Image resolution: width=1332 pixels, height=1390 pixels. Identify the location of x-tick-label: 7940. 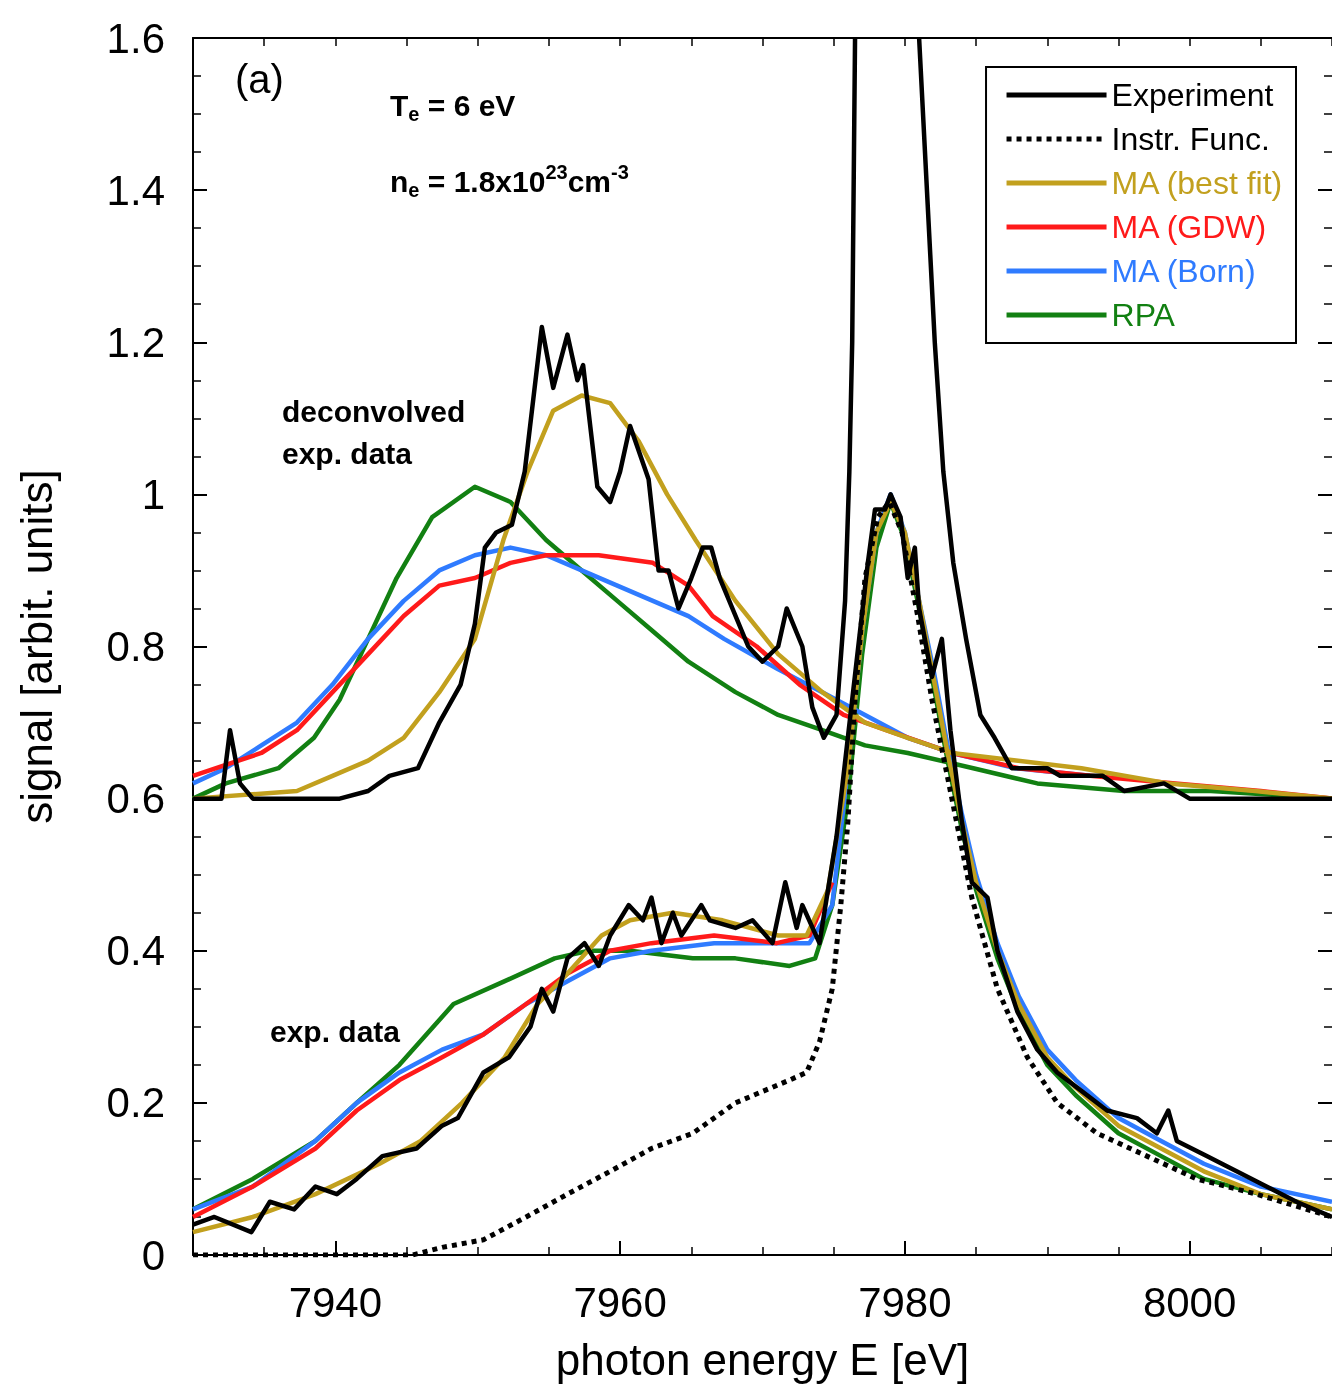
(335, 1302).